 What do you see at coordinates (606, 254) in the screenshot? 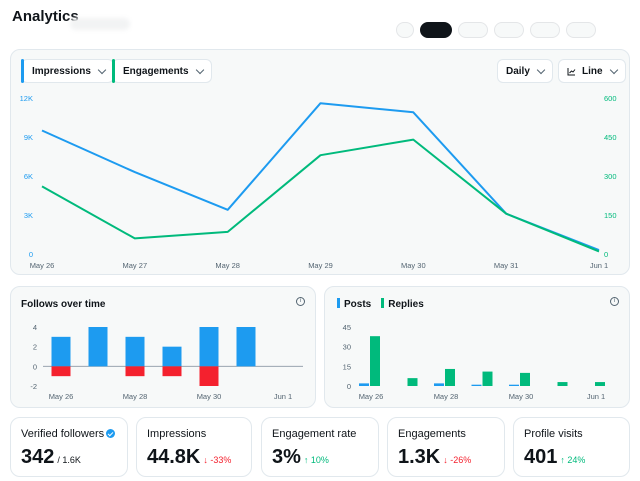
I see `y-right-tick-label: 0` at bounding box center [606, 254].